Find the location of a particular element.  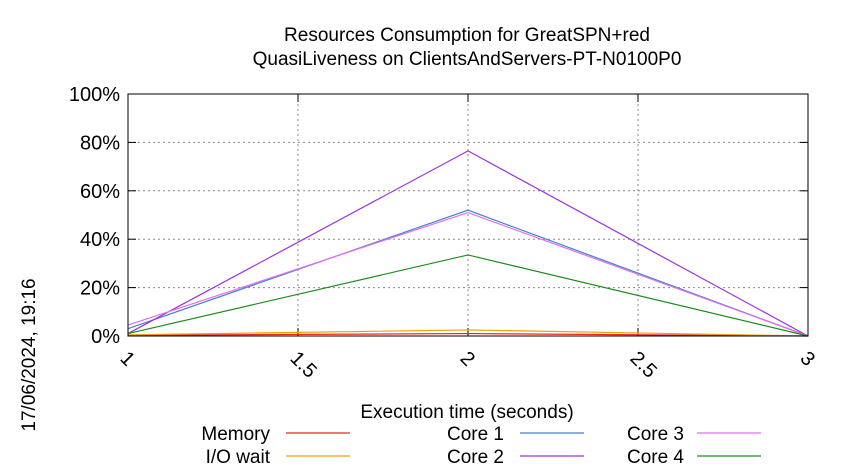

x-tick-label: 3 is located at coordinates (807, 358).